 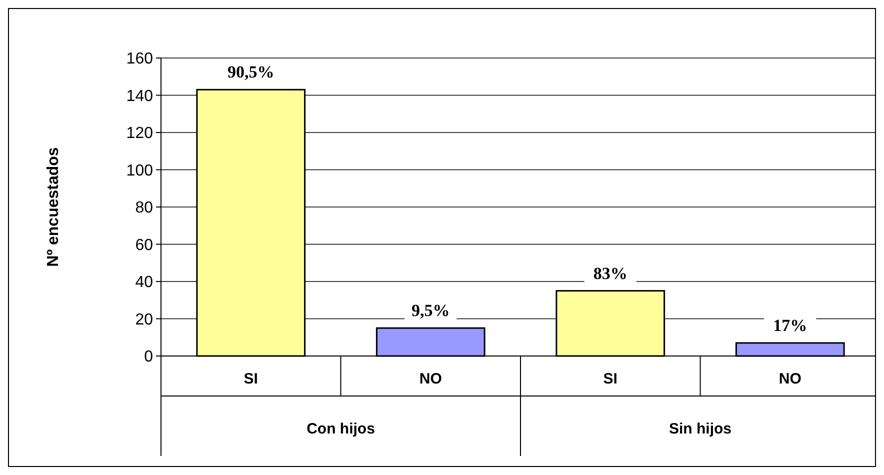 What do you see at coordinates (140, 171) in the screenshot?
I see `y-tick-label: 100` at bounding box center [140, 171].